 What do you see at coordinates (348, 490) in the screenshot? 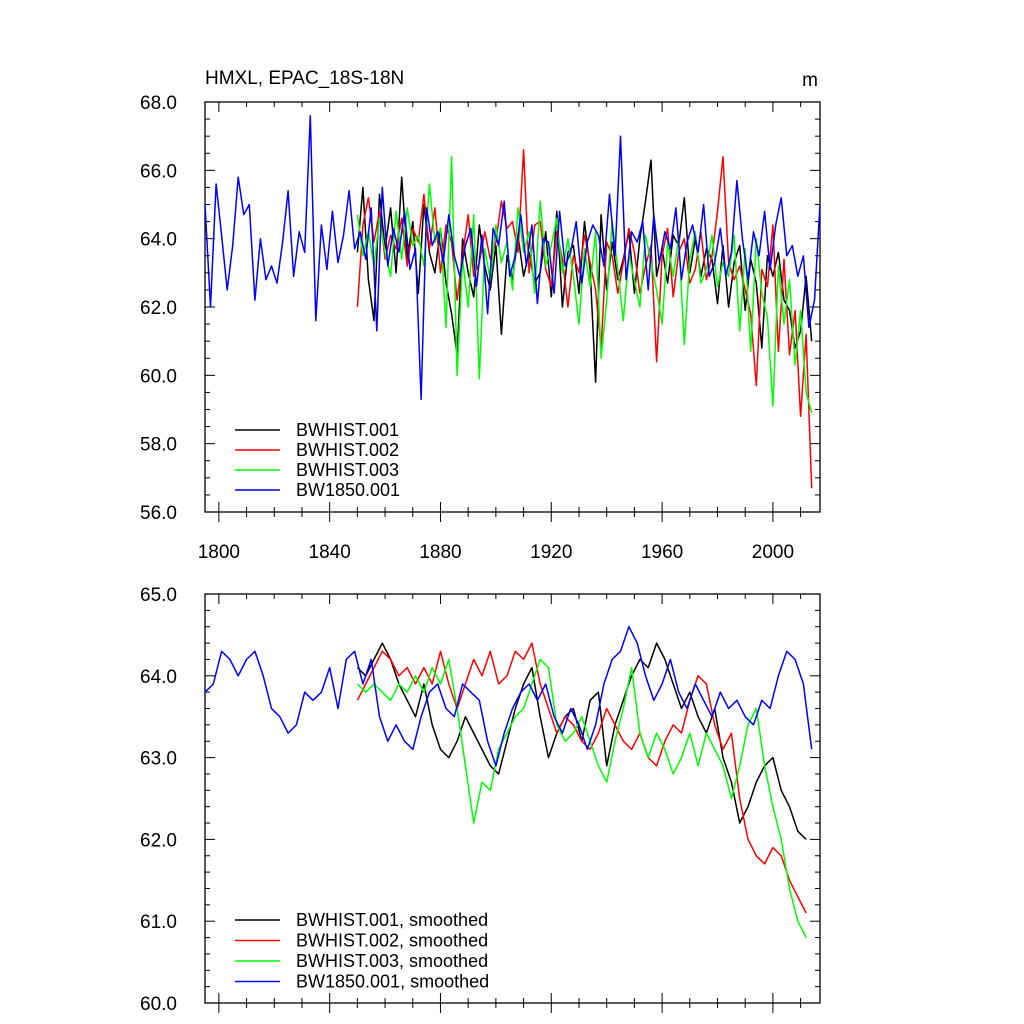
I see `legend-label-4: BW1850.001` at bounding box center [348, 490].